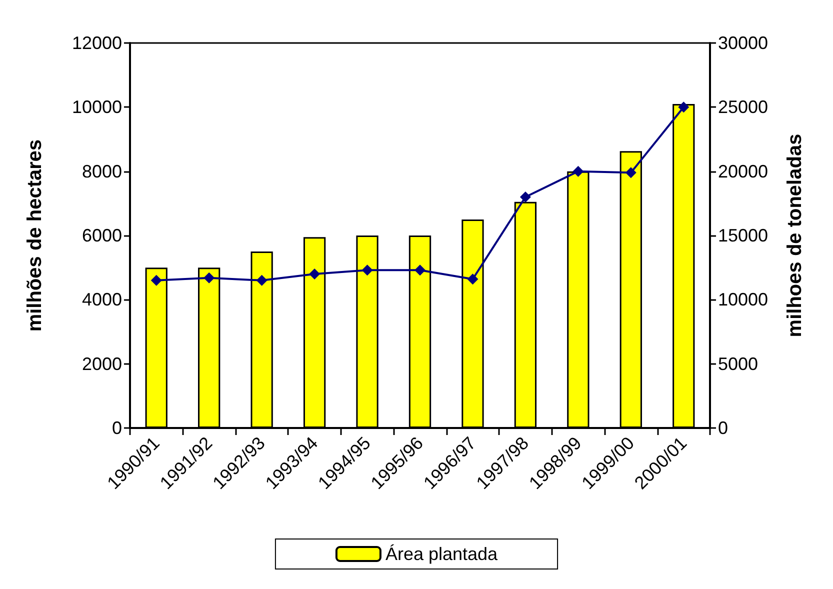 The height and width of the screenshot is (589, 833). What do you see at coordinates (743, 300) in the screenshot?
I see `y2-tick-label: 10000` at bounding box center [743, 300].